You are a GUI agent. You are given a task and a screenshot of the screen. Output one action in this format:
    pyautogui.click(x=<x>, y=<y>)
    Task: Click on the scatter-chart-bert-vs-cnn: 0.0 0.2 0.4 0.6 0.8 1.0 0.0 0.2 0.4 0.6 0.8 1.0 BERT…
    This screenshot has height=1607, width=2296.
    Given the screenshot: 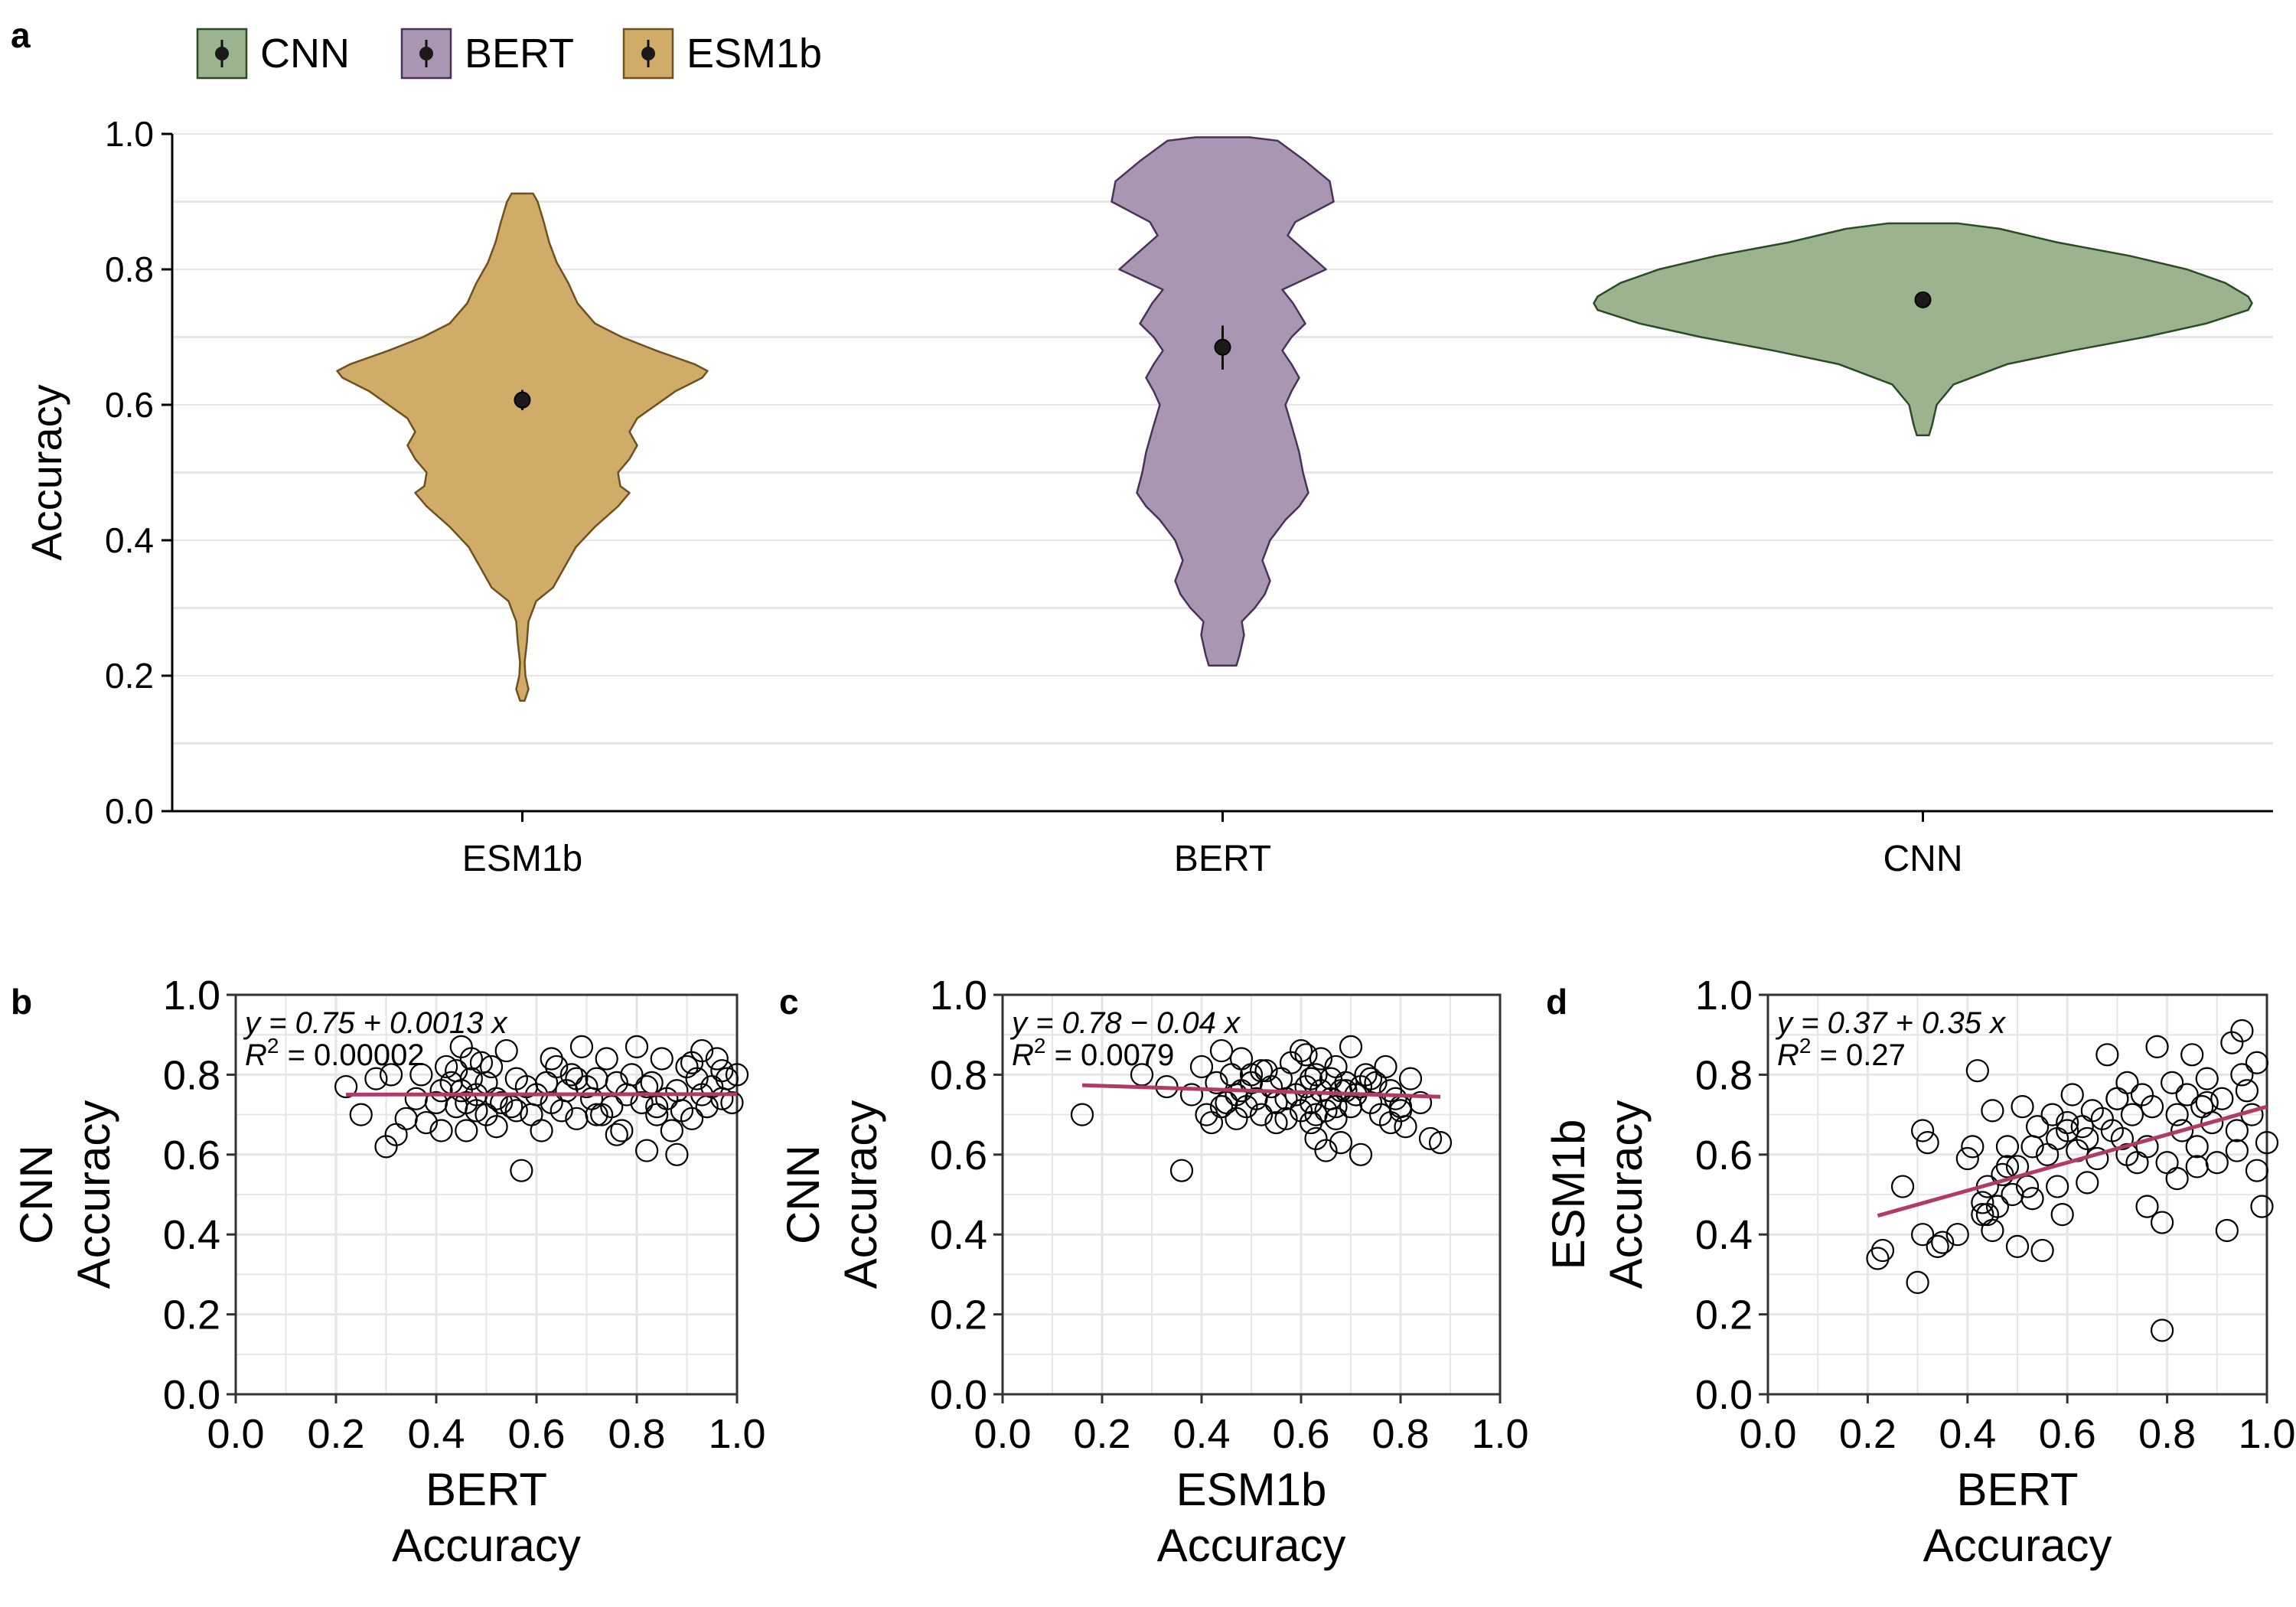 What is the action you would take?
    pyautogui.click(x=388, y=1272)
    